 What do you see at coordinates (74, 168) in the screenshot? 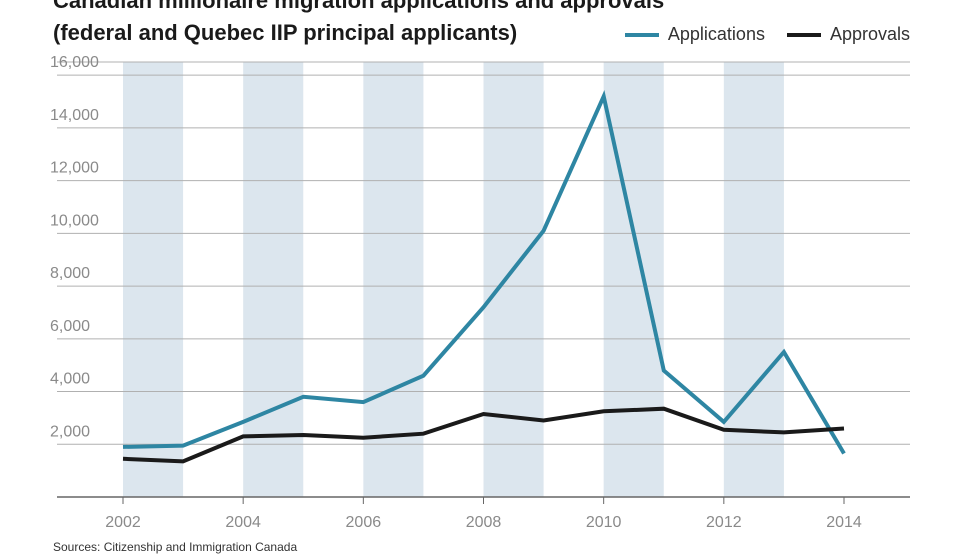
I see `y-tick-label-12000: 12,000` at bounding box center [74, 168].